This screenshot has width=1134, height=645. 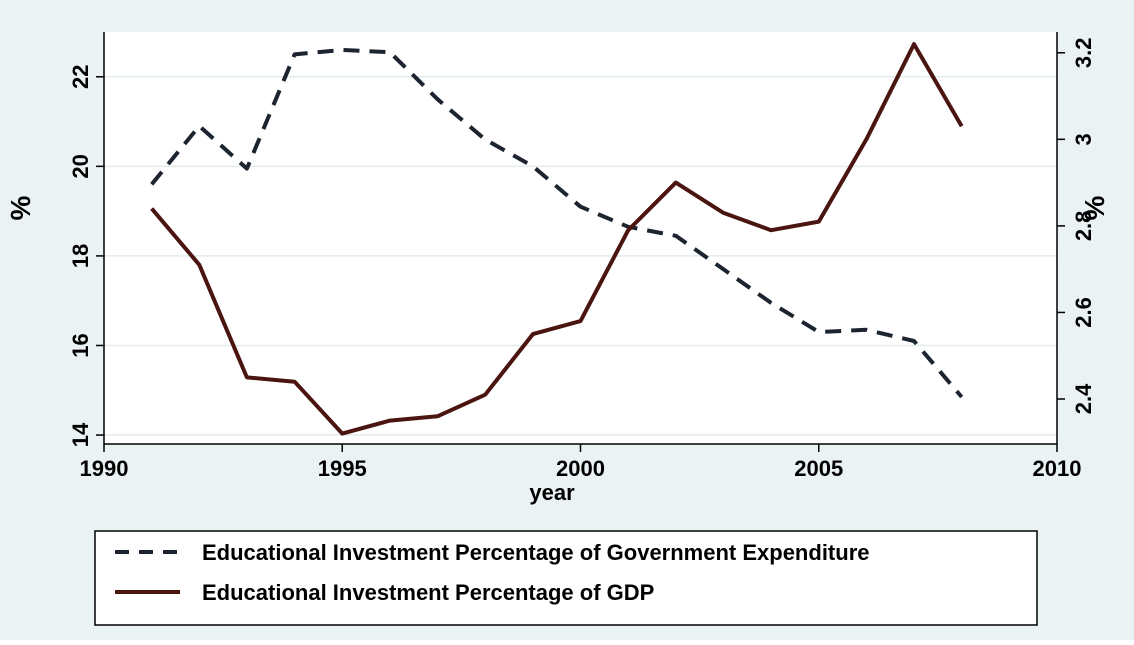 I want to click on x-tick-label: 2005, so click(x=818, y=468).